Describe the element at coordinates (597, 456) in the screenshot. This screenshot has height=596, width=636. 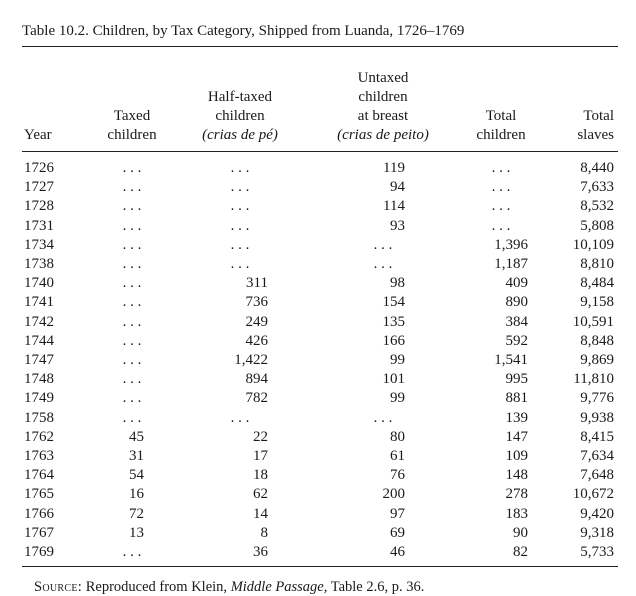
I see `cell-total-slaves: 7,634` at that location.